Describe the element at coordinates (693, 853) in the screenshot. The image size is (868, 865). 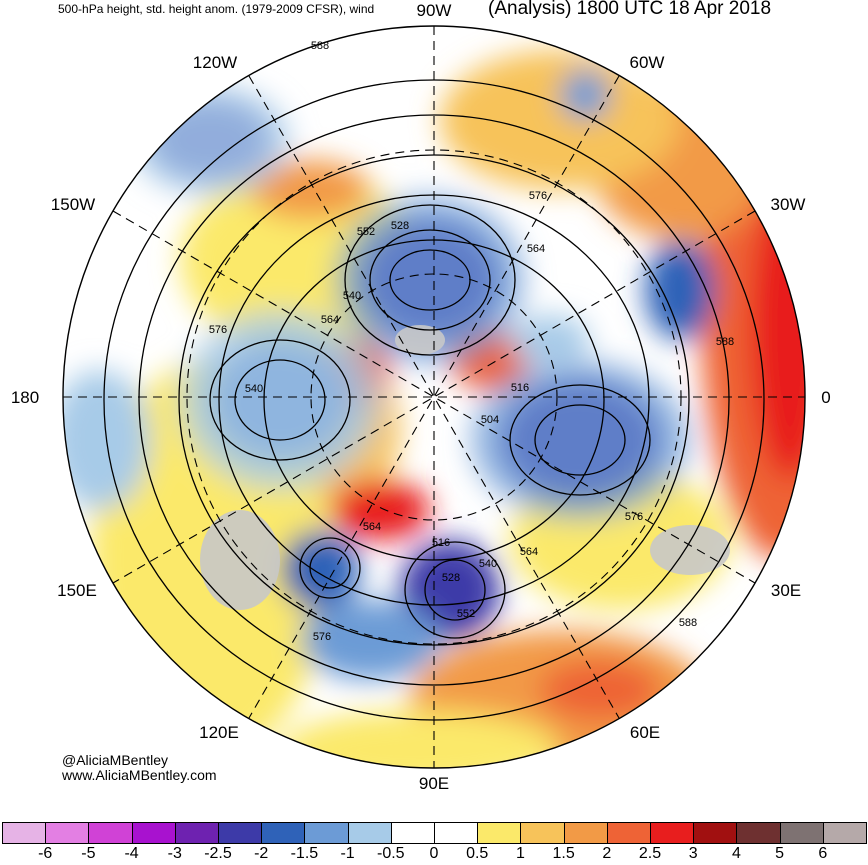
I see `colorbar-tick-label: 3` at that location.